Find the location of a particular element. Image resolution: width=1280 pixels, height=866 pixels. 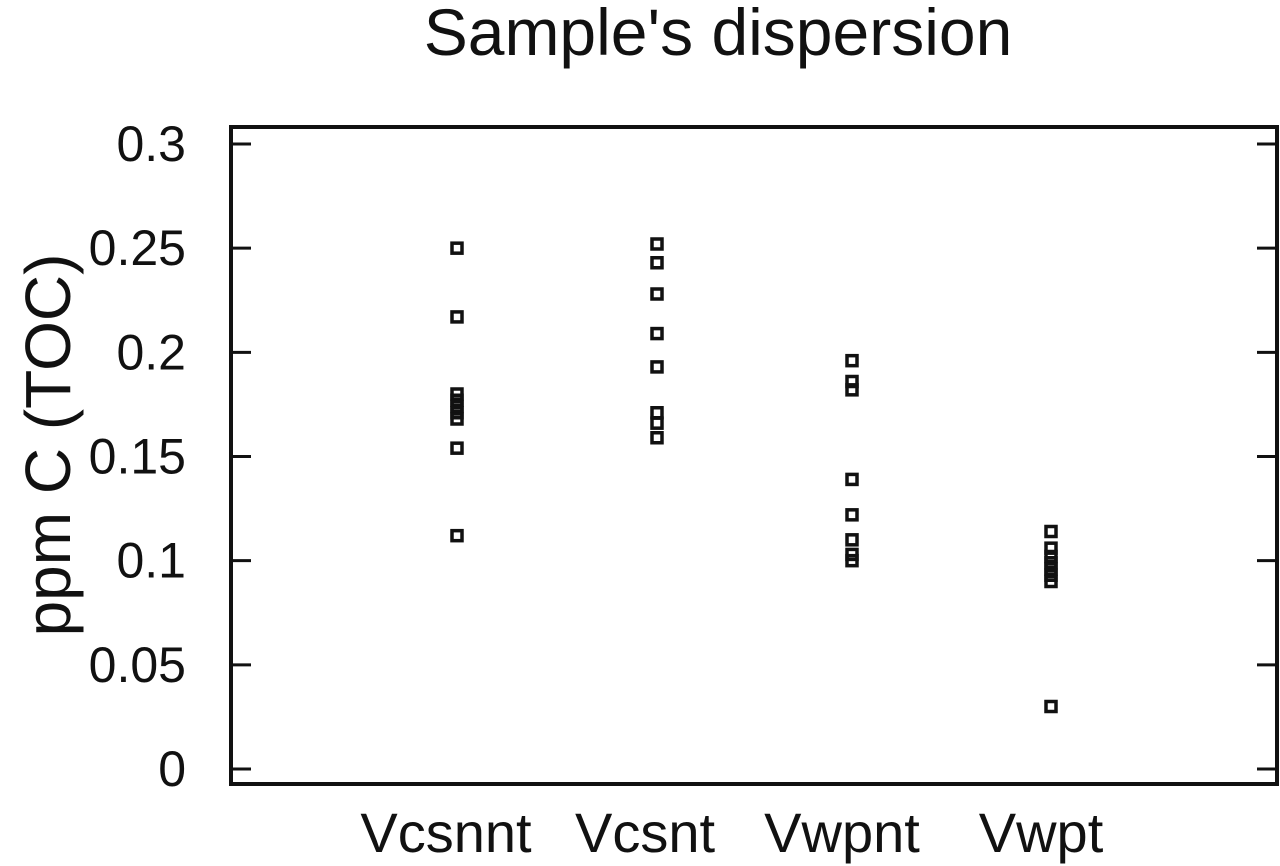

y-tick-label: 0.1 is located at coordinates (151, 561).